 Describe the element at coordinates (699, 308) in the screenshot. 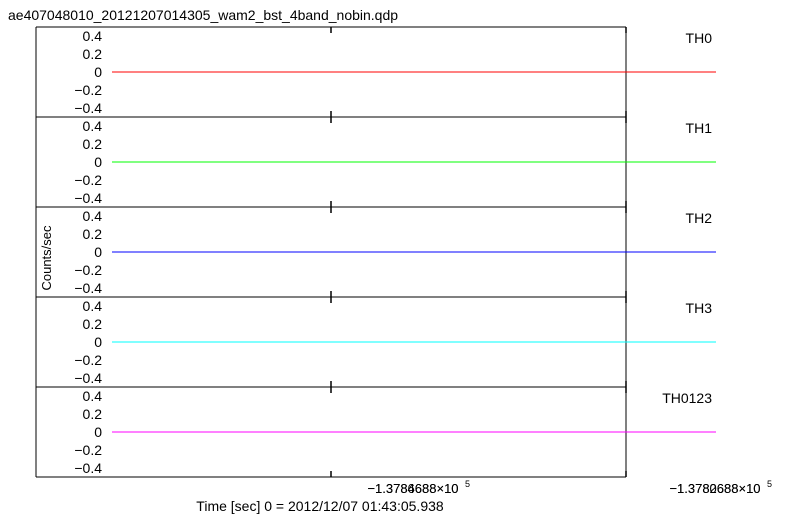

I see `panel-label: TH3` at that location.